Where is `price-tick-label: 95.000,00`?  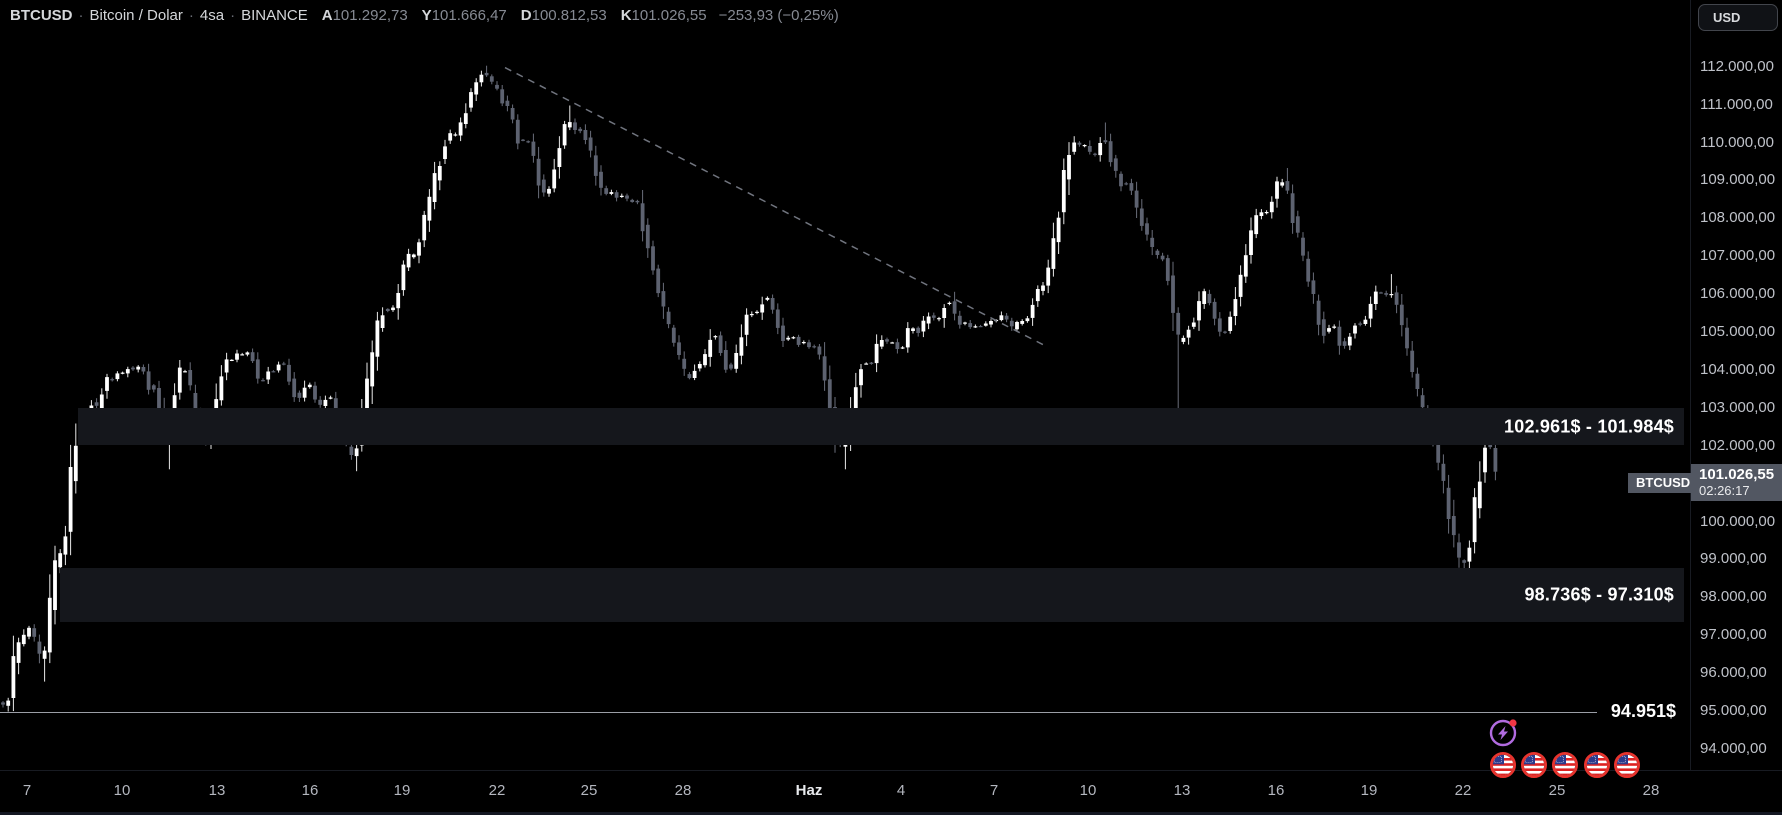 price-tick-label: 95.000,00 is located at coordinates (1733, 710).